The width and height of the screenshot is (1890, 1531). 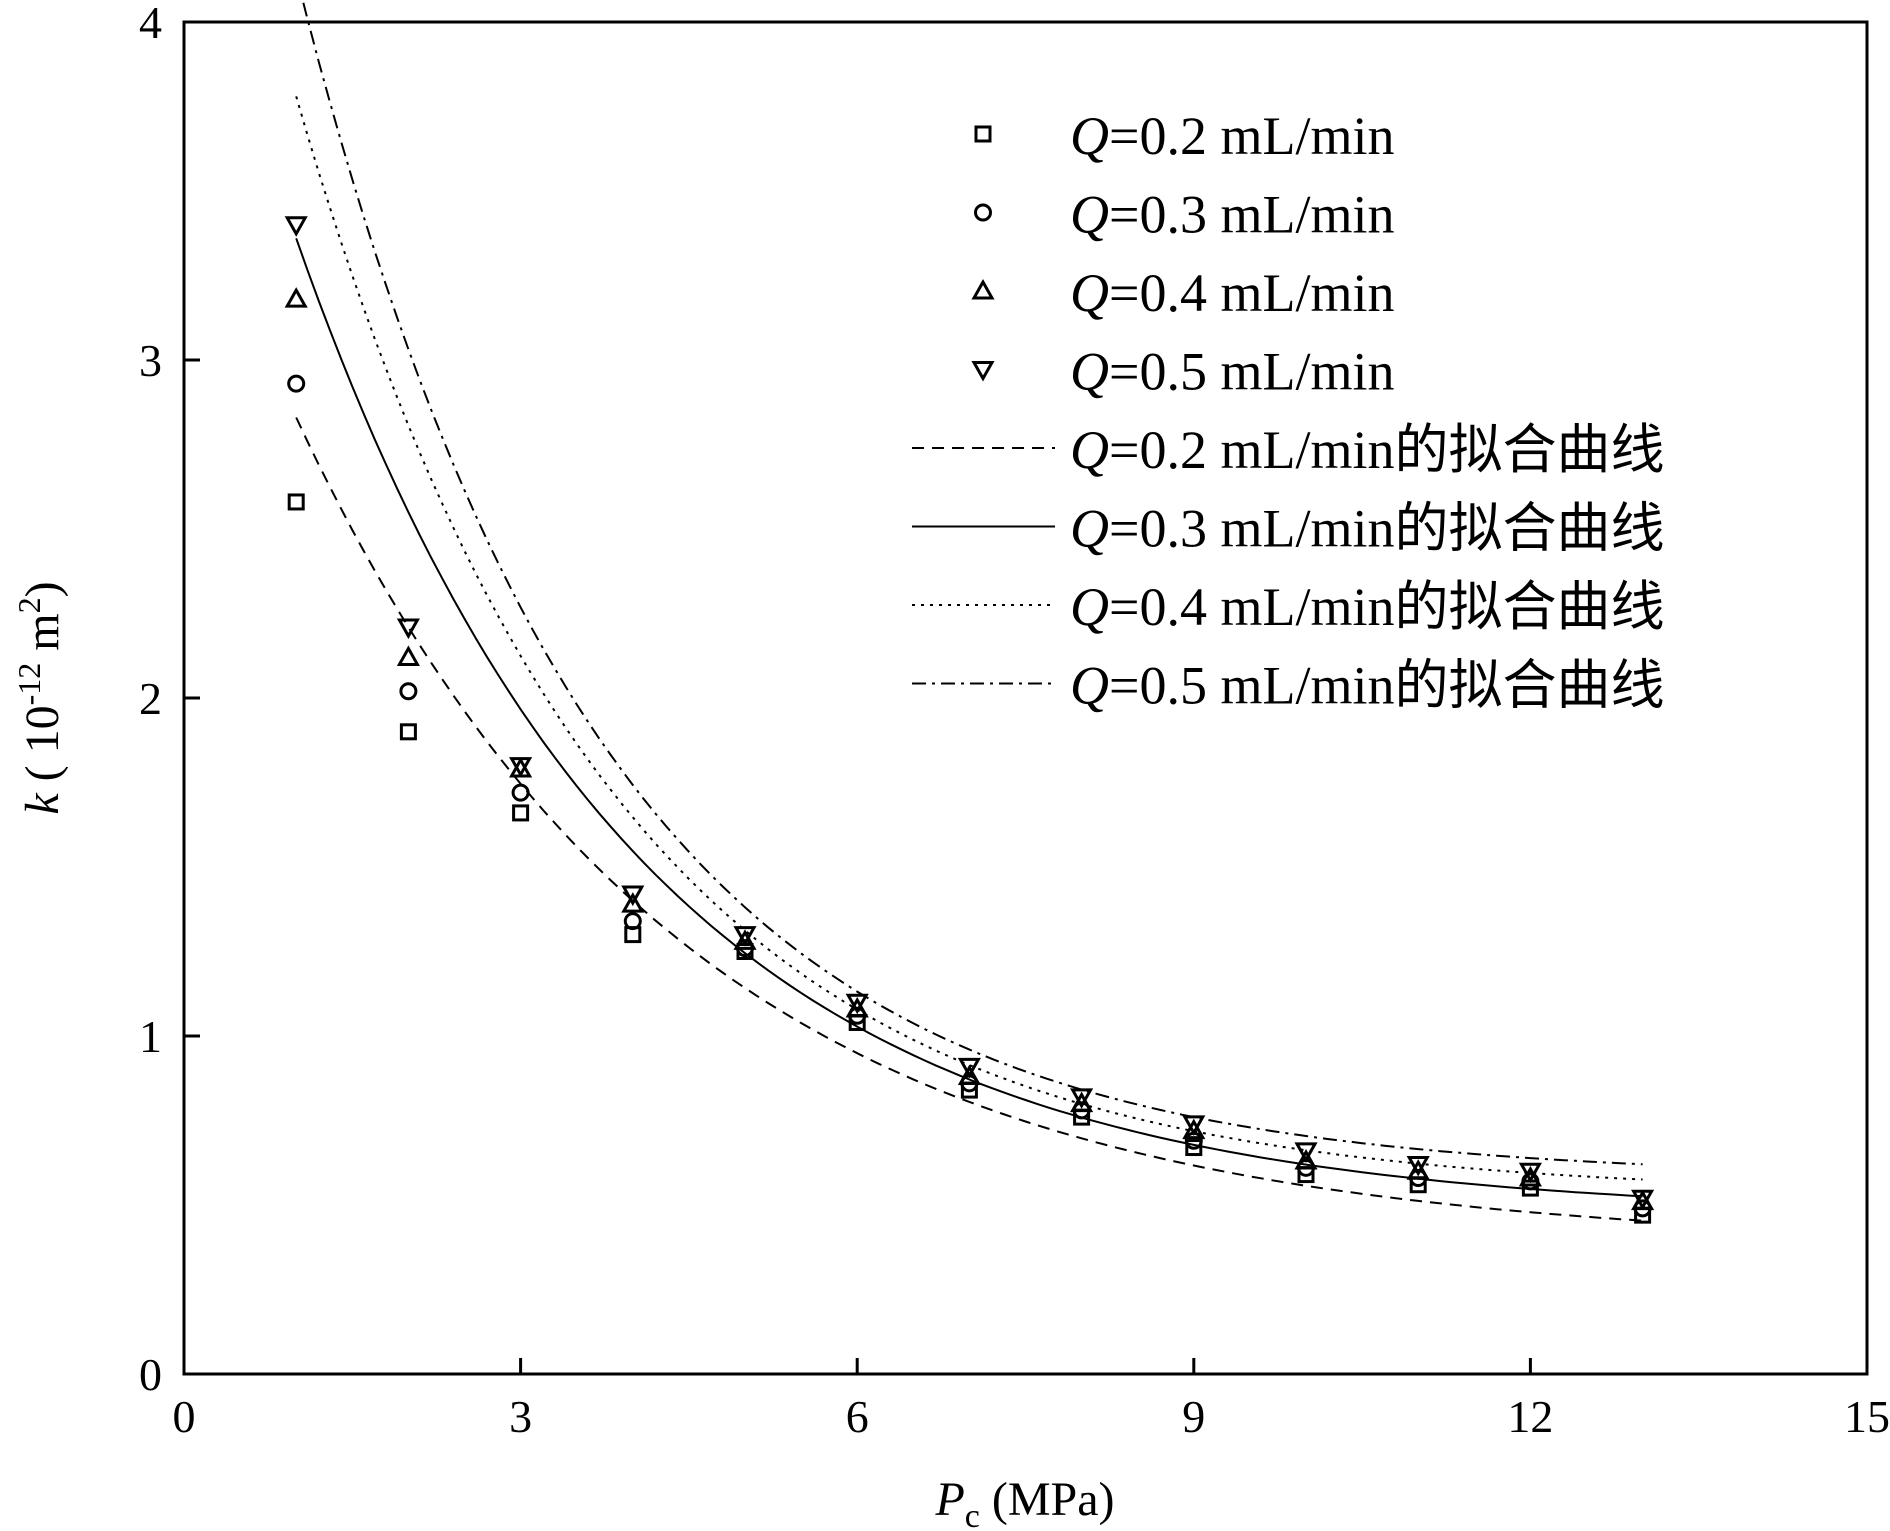 I want to click on y-axis-symbol: k, so click(x=42, y=803).